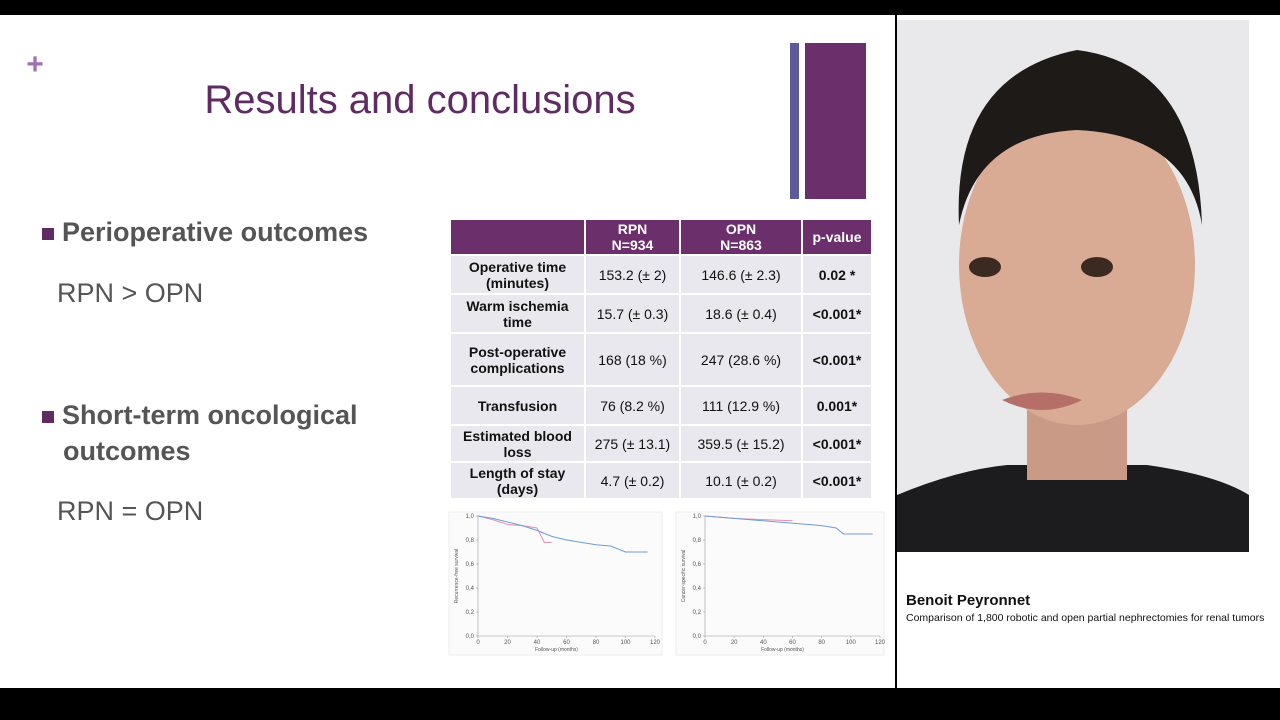 This screenshot has height=720, width=1280. What do you see at coordinates (837, 405) in the screenshot?
I see `table-cell: 0.001*` at bounding box center [837, 405].